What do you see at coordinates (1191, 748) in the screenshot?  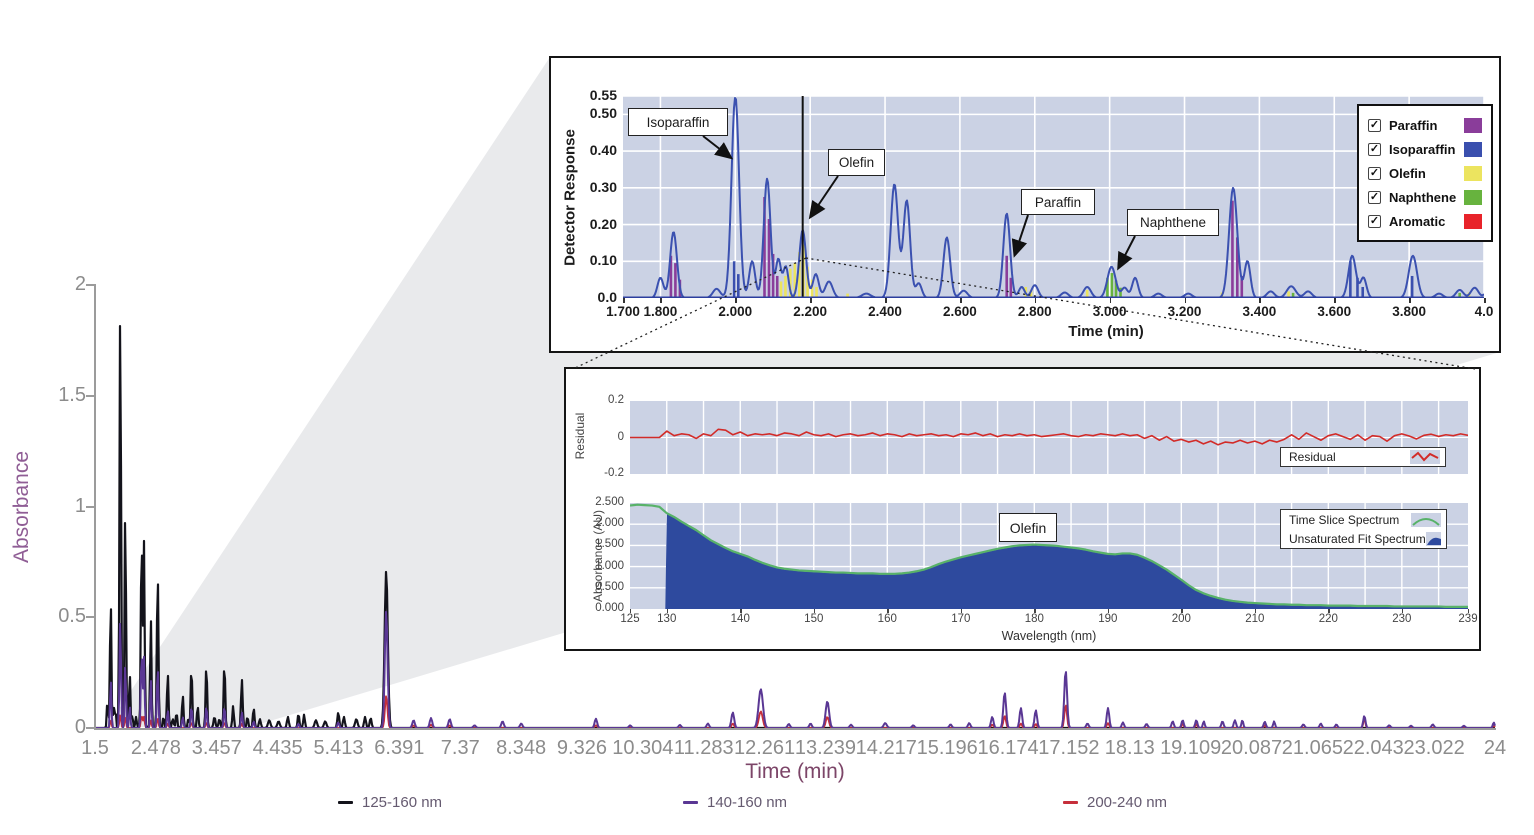 I see `main-x-tick-label: 19.109` at bounding box center [1191, 748].